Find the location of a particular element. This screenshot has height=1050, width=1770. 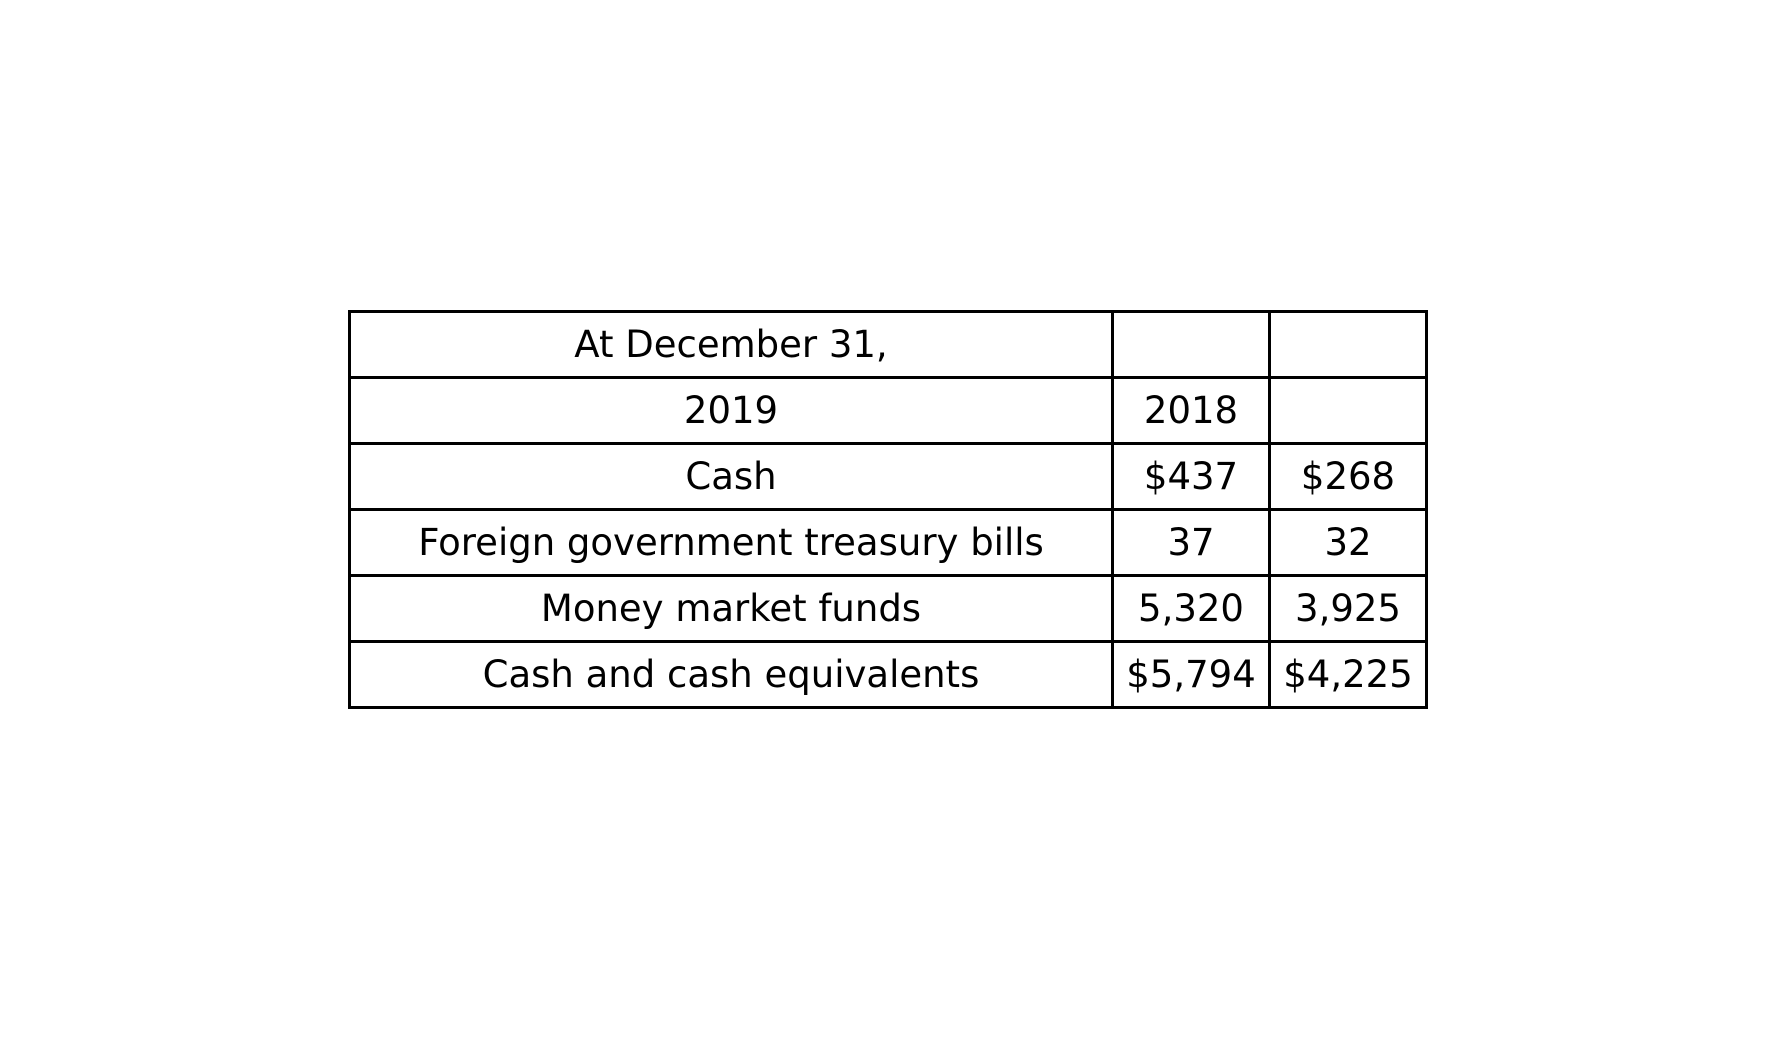

table-cell: 32 is located at coordinates (1348, 542).